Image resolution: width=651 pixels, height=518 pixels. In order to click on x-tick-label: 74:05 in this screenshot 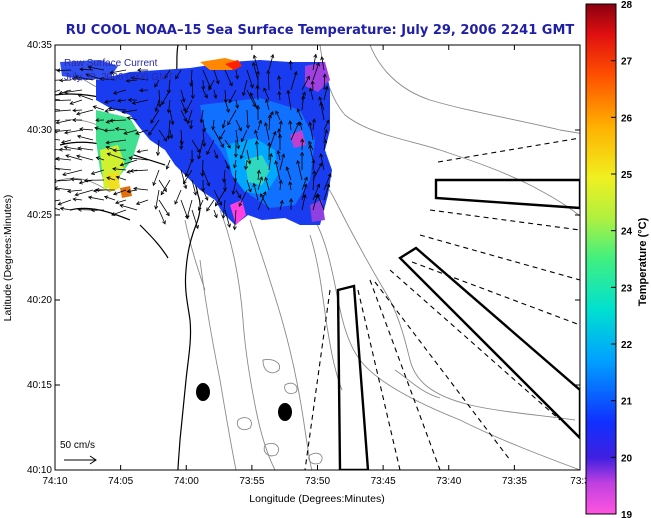, I will do `click(120, 481)`.